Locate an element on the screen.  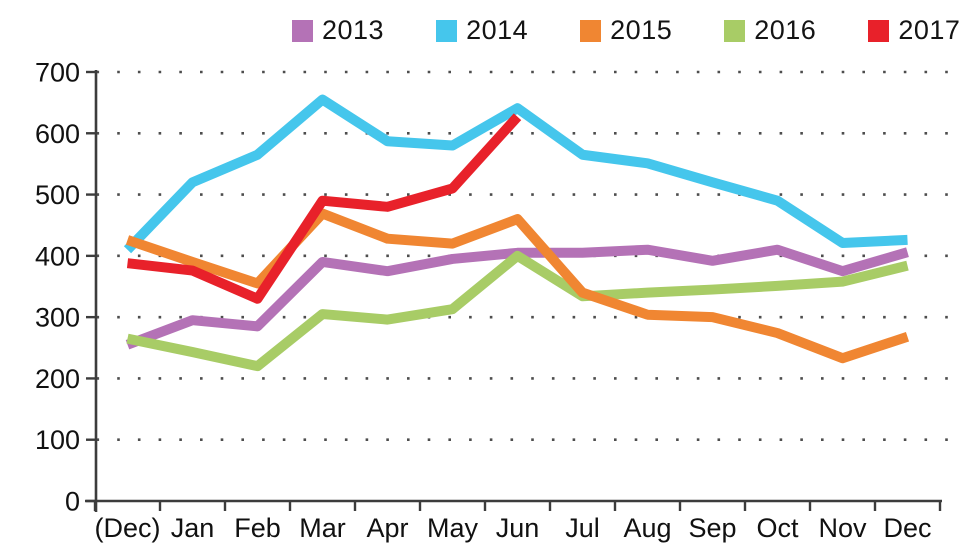
legend-item-2014: 2014 is located at coordinates (482, 30).